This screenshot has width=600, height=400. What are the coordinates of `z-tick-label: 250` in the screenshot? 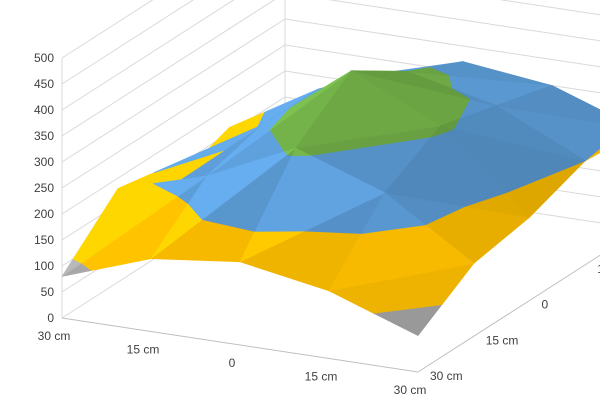 It's located at (44, 188).